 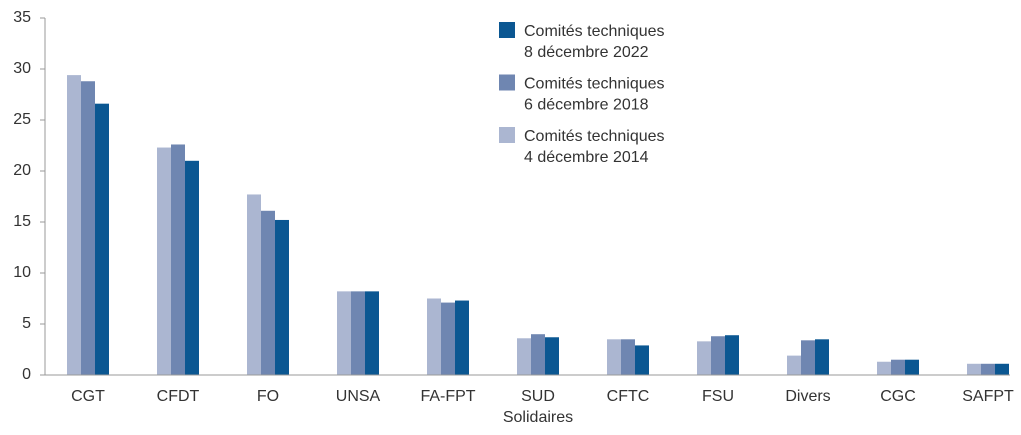 What do you see at coordinates (22, 272) in the screenshot?
I see `y-tick-label: 10` at bounding box center [22, 272].